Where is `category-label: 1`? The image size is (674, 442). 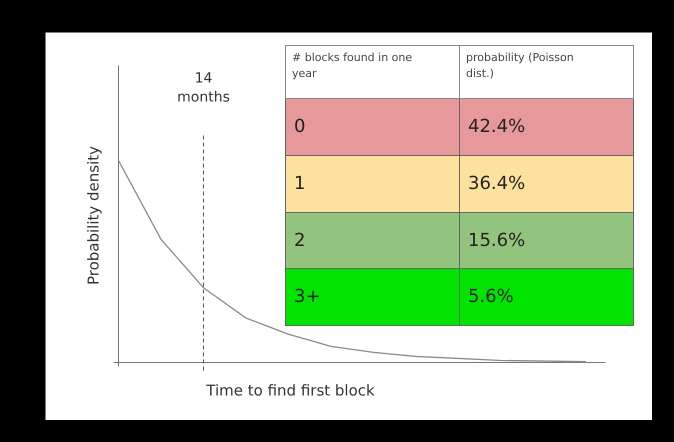
category-label: 1 is located at coordinates (373, 184).